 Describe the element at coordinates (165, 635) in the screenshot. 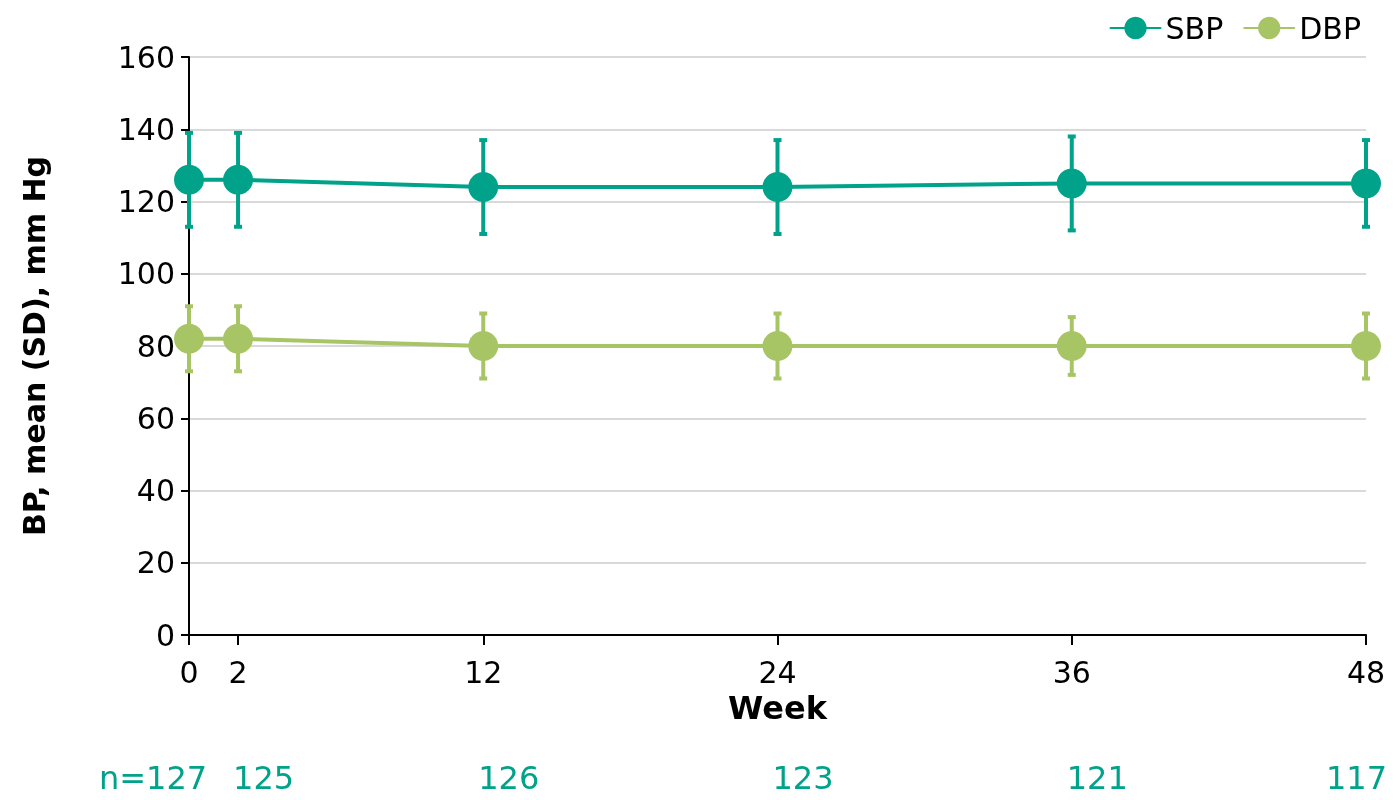

I see `y-tick-label: 0` at that location.